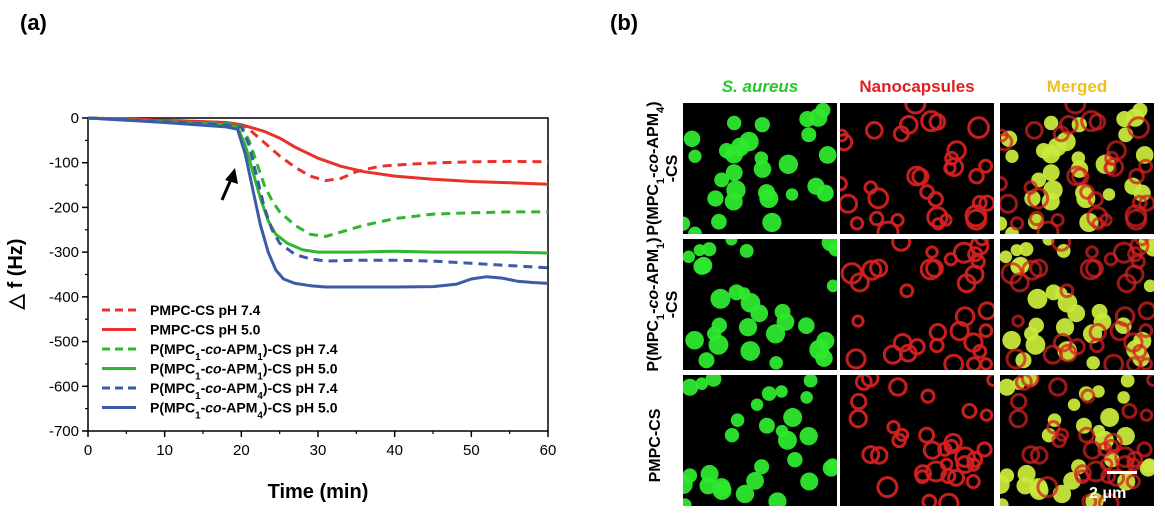 Image resolution: width=1165 pixels, height=518 pixels. I want to click on micrograph-r1-c2, so click(917, 168).